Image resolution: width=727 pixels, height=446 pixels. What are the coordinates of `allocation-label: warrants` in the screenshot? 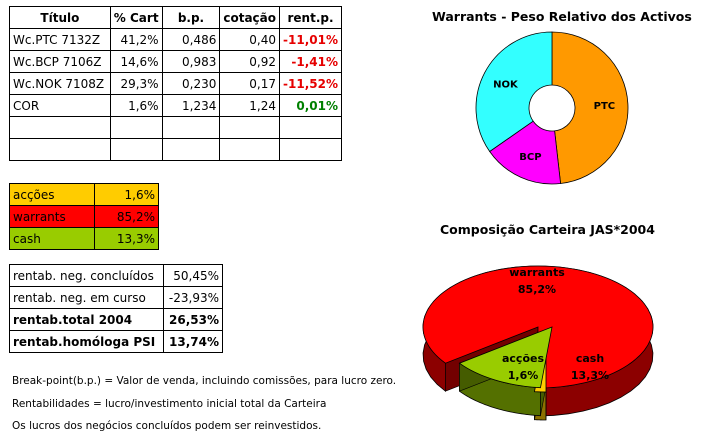 It's located at (52, 216).